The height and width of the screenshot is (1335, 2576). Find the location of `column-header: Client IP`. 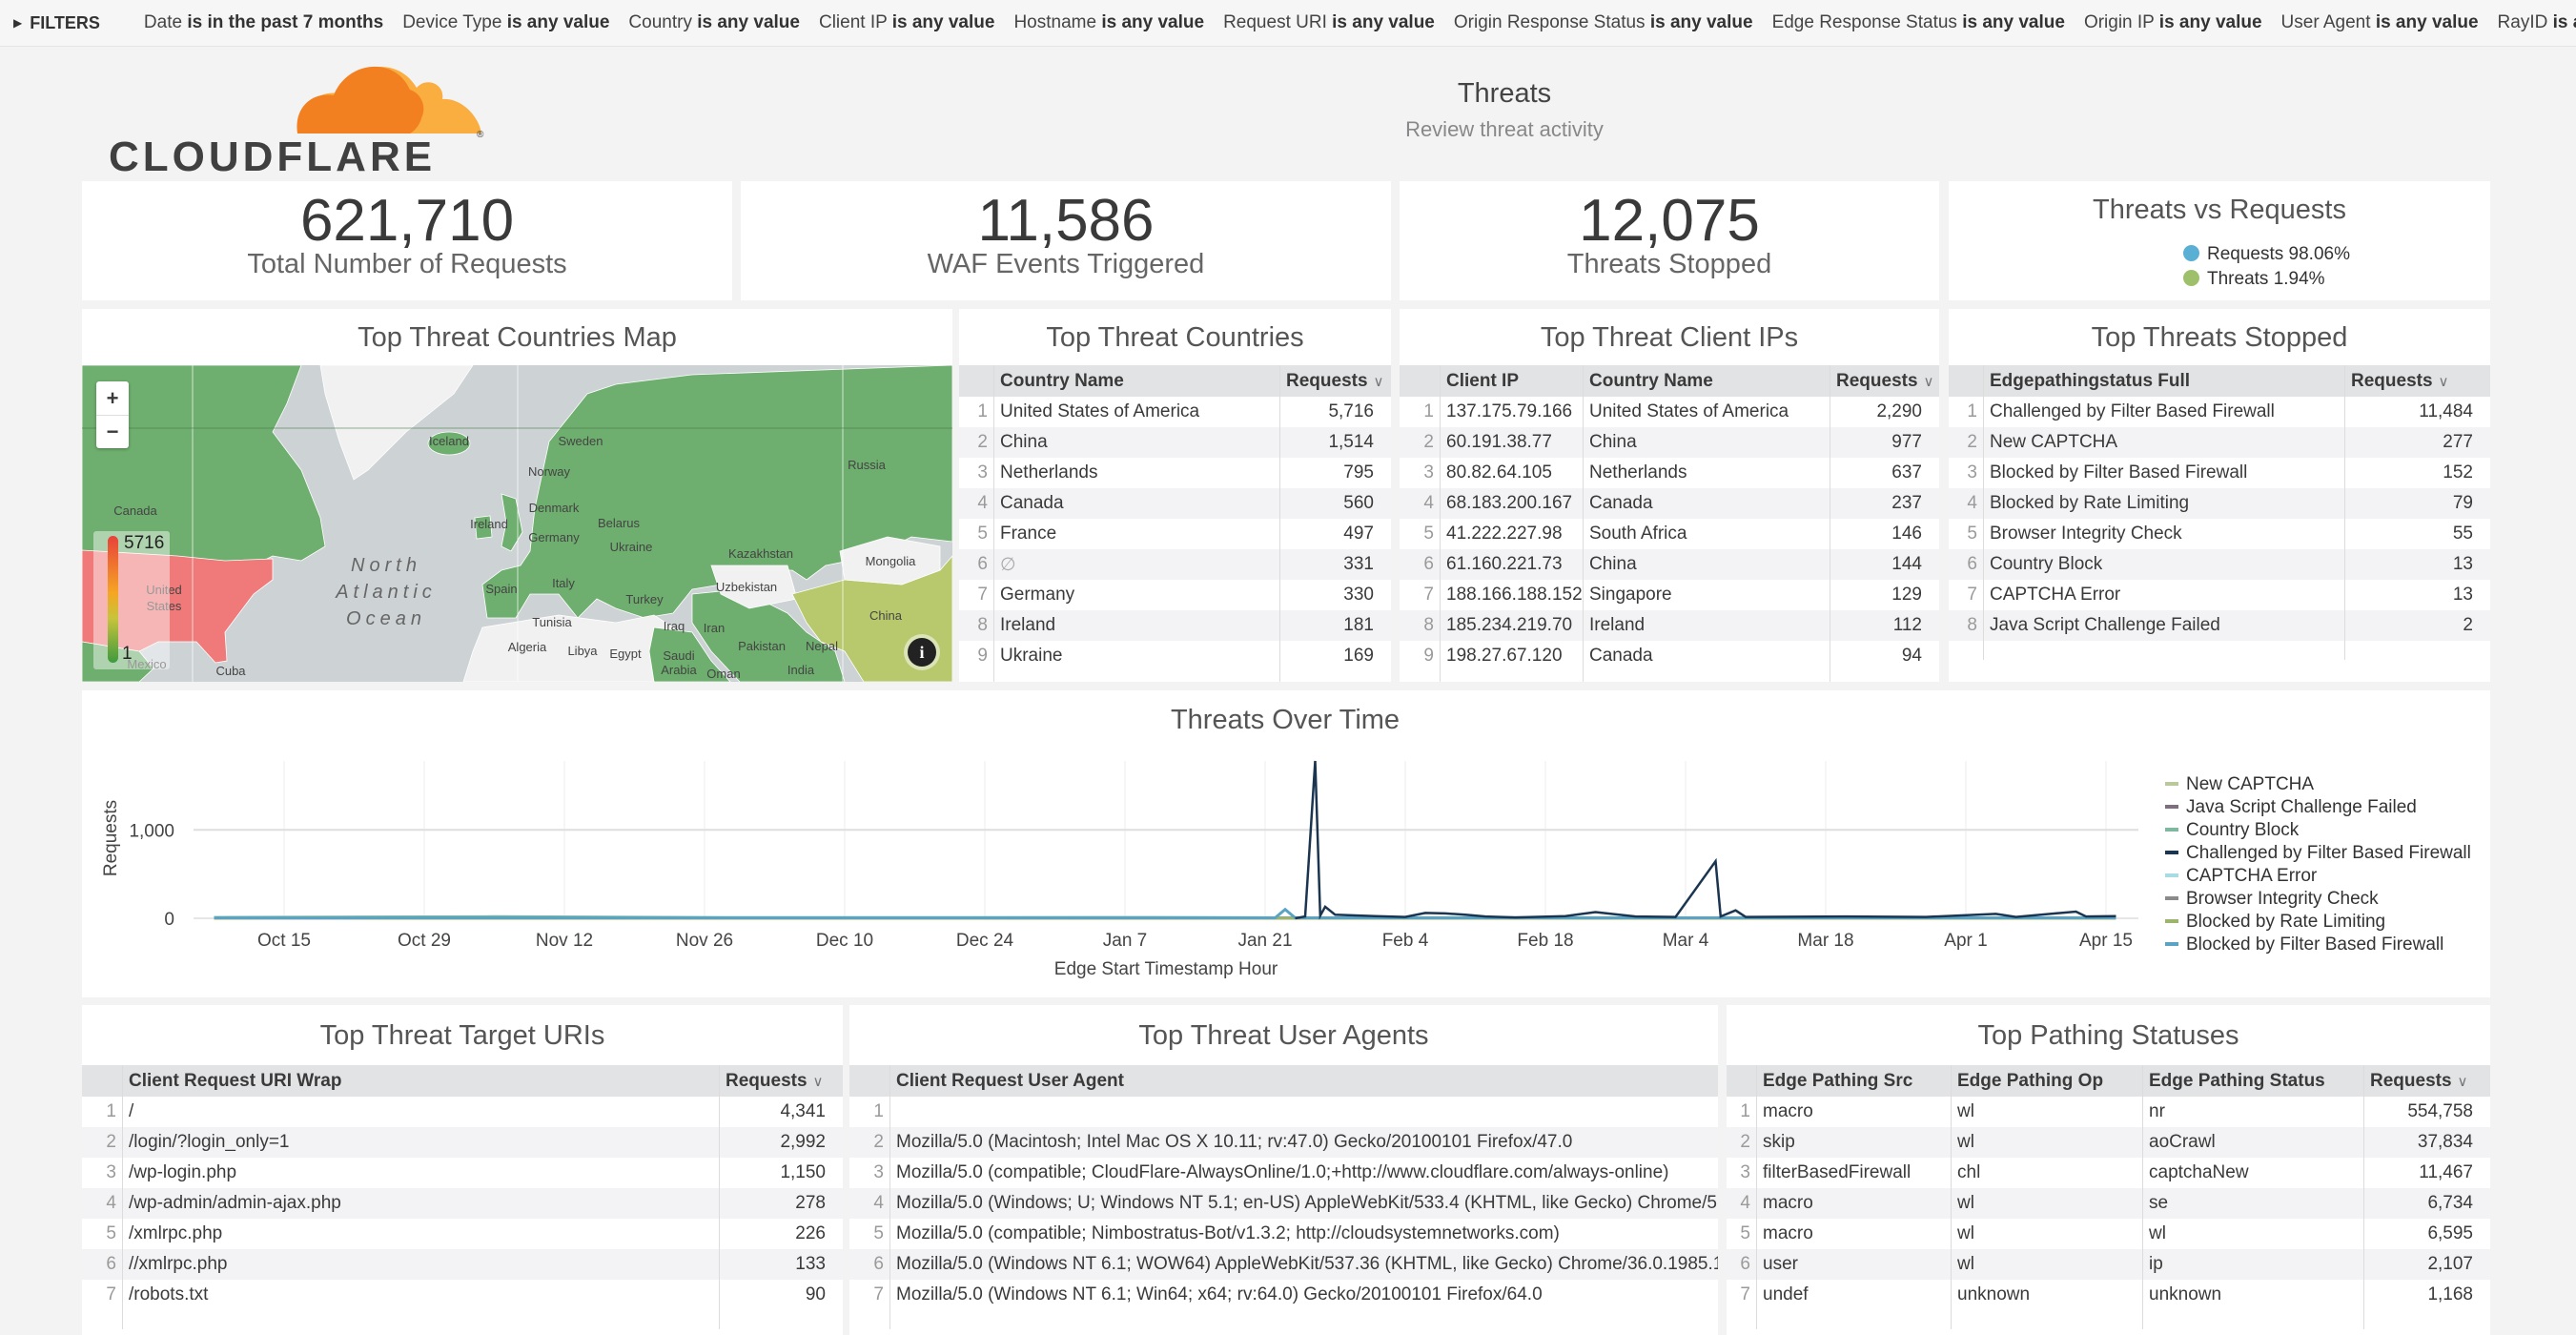

column-header: Client IP is located at coordinates (1511, 381).